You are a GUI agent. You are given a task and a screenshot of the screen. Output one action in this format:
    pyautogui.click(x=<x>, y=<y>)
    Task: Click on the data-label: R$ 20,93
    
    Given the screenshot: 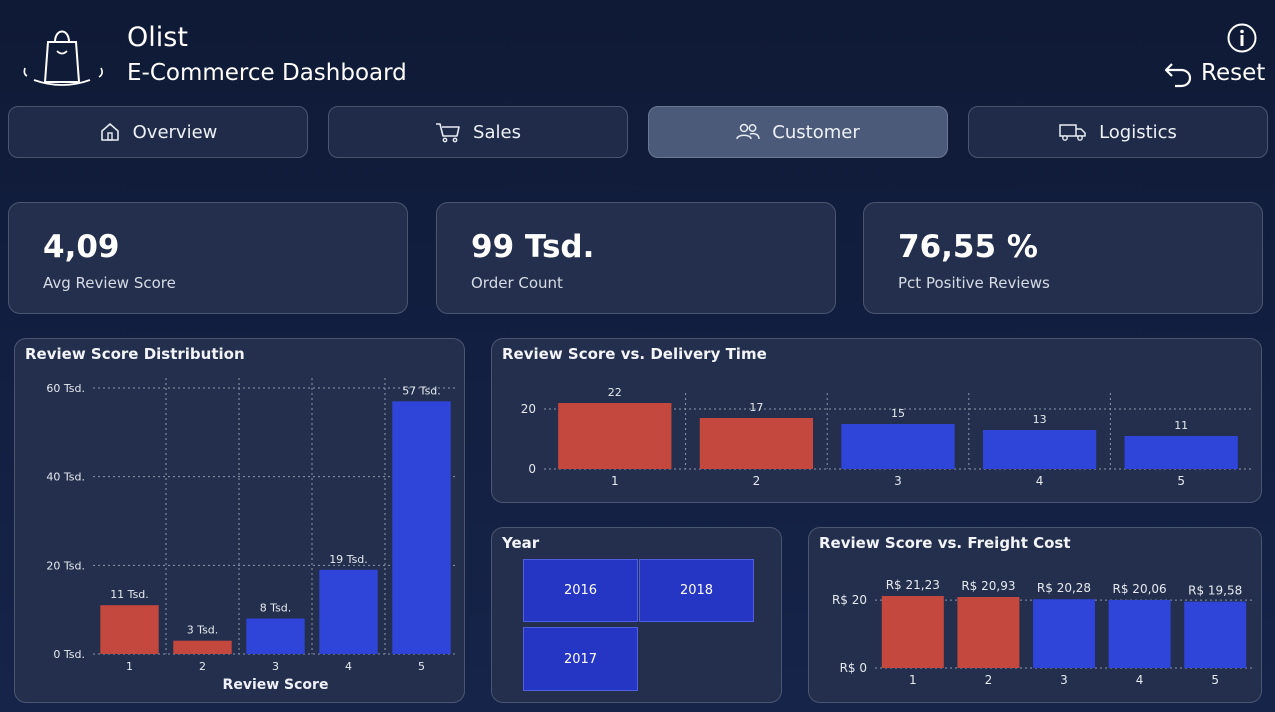 What is the action you would take?
    pyautogui.click(x=988, y=586)
    